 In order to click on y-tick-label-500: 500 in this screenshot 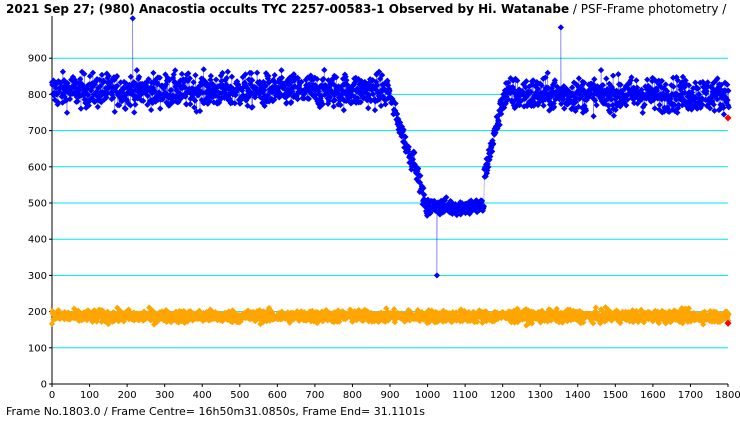, I will do `click(37, 204)`.